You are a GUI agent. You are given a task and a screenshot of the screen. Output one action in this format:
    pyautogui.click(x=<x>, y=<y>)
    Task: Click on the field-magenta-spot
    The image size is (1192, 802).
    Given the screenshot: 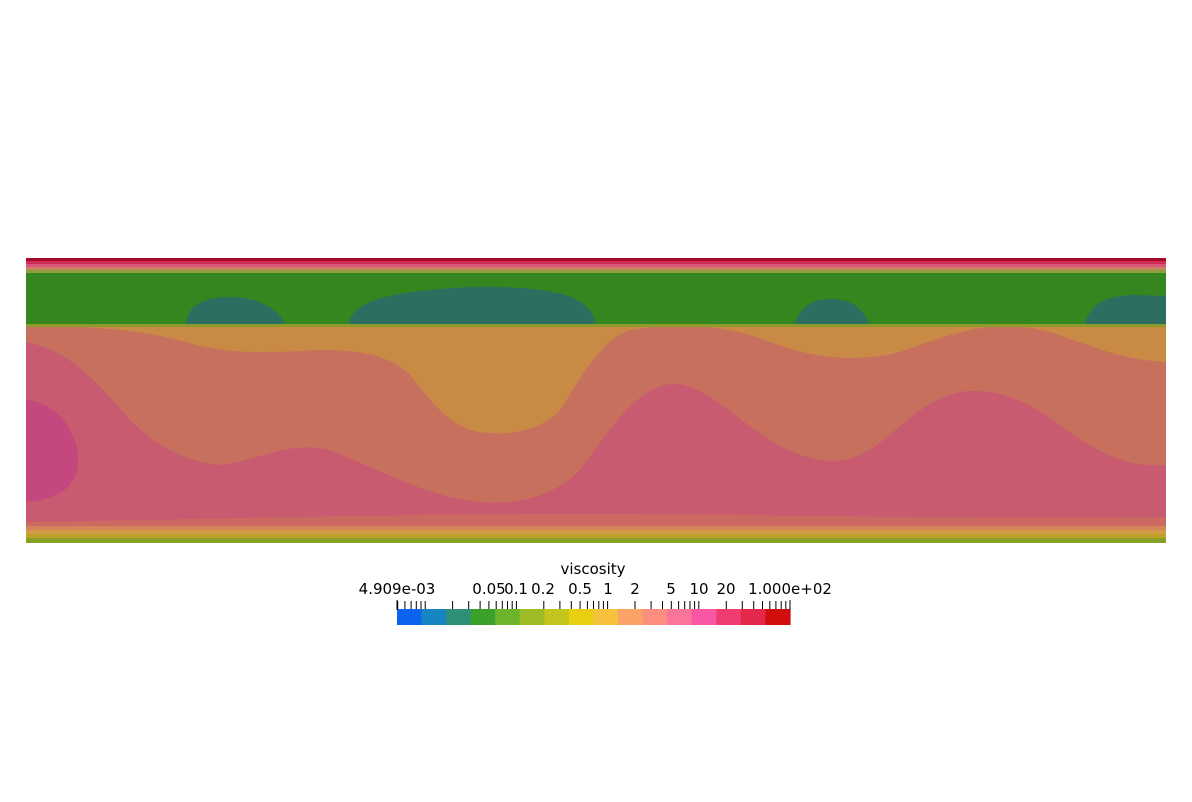 What is the action you would take?
    pyautogui.click(x=52, y=451)
    